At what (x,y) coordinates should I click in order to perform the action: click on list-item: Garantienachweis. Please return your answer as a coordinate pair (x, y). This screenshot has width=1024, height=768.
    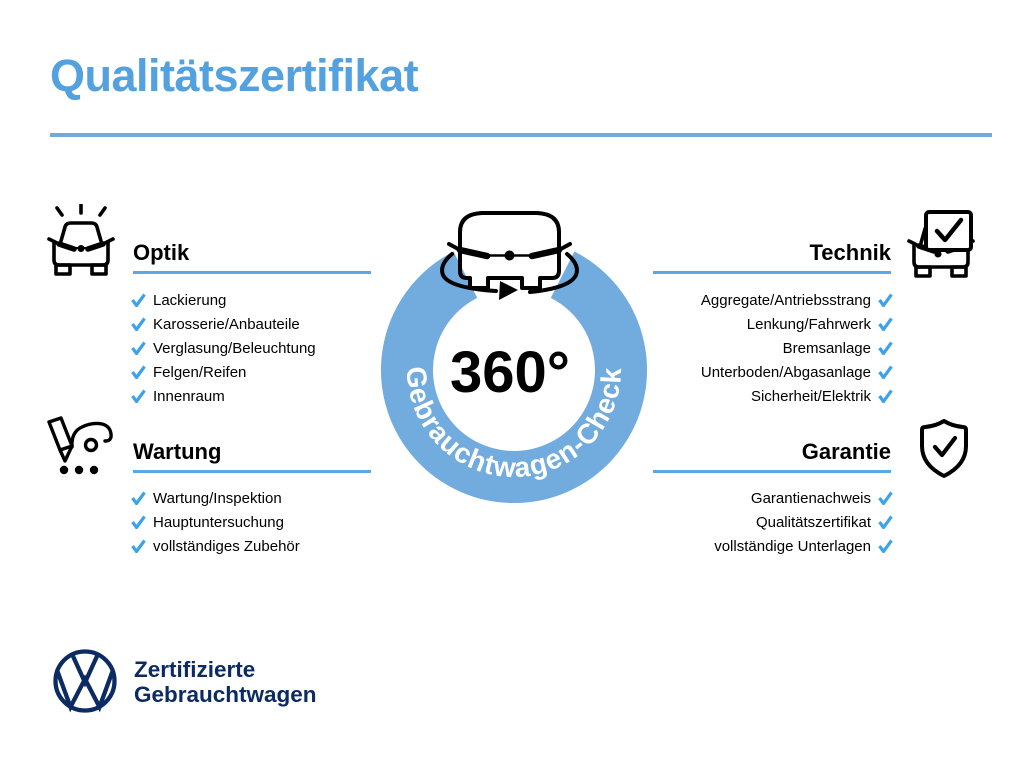
    Looking at the image, I should click on (803, 498).